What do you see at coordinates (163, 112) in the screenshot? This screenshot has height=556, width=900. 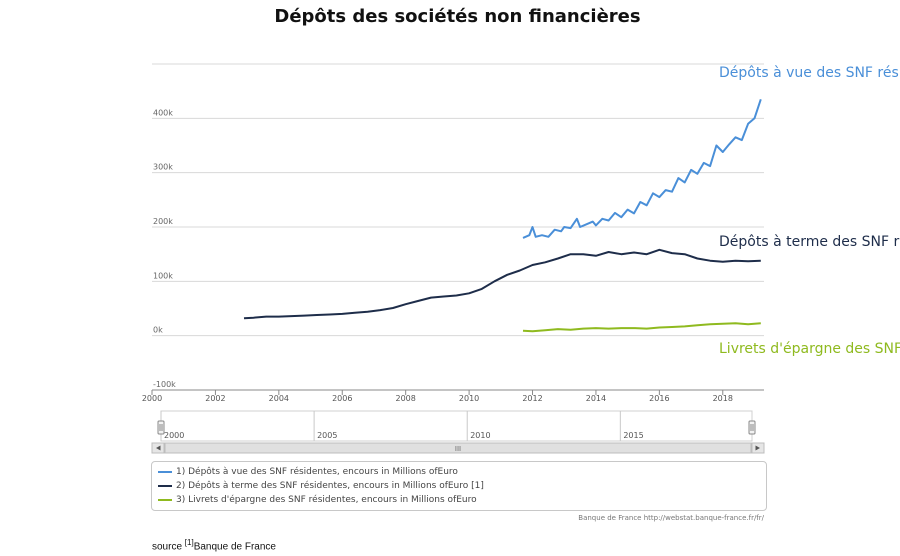 I see `y-tick-label: 400k` at bounding box center [163, 112].